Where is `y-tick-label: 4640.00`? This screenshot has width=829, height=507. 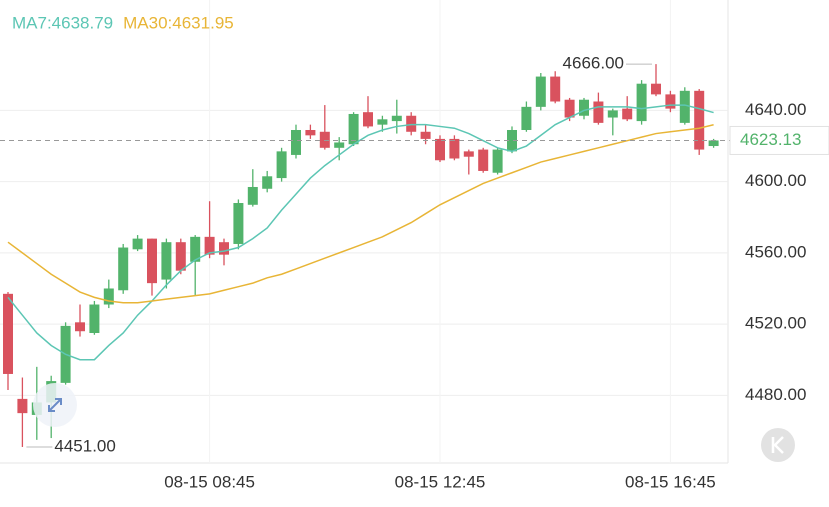 y-tick-label: 4640.00 is located at coordinates (775, 109).